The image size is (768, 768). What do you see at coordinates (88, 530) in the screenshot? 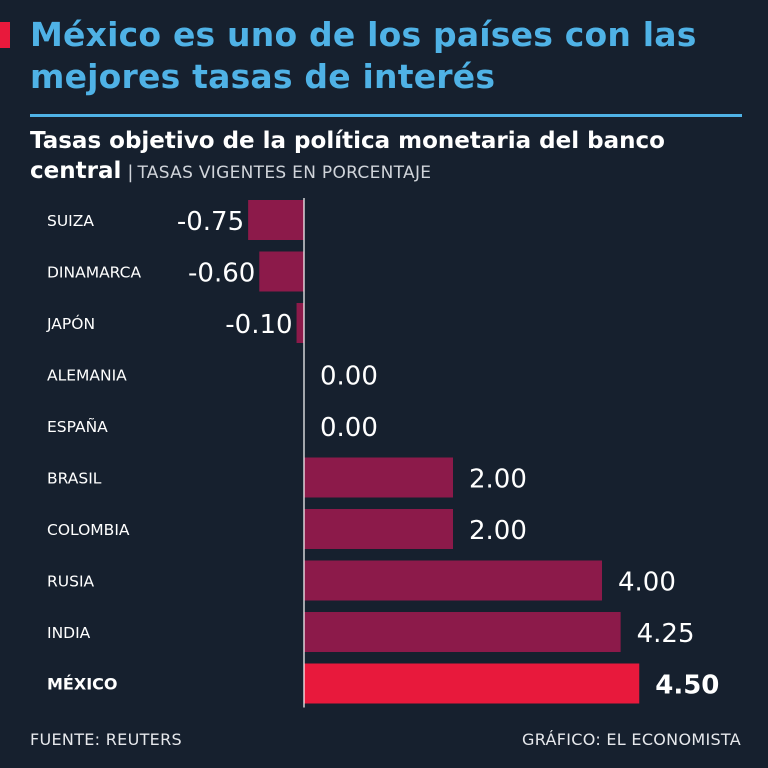
I see `category-label-colombia: COLOMBIA` at bounding box center [88, 530].